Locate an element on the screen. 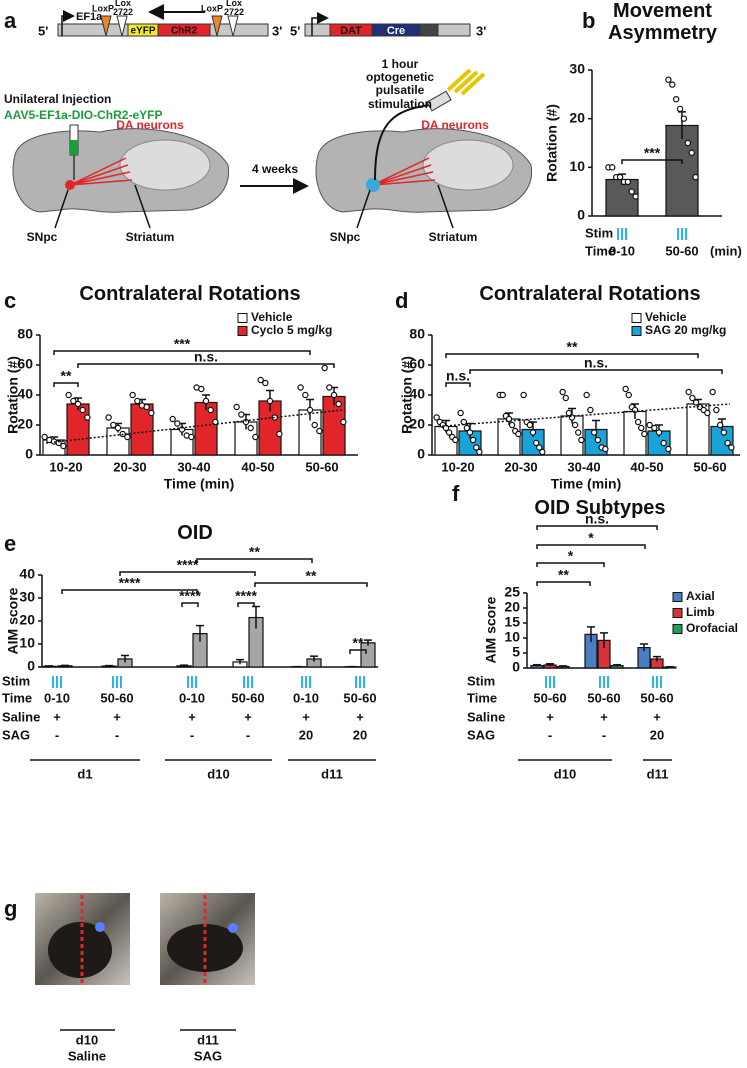  x-axis-label: Time (min) is located at coordinates (586, 484).